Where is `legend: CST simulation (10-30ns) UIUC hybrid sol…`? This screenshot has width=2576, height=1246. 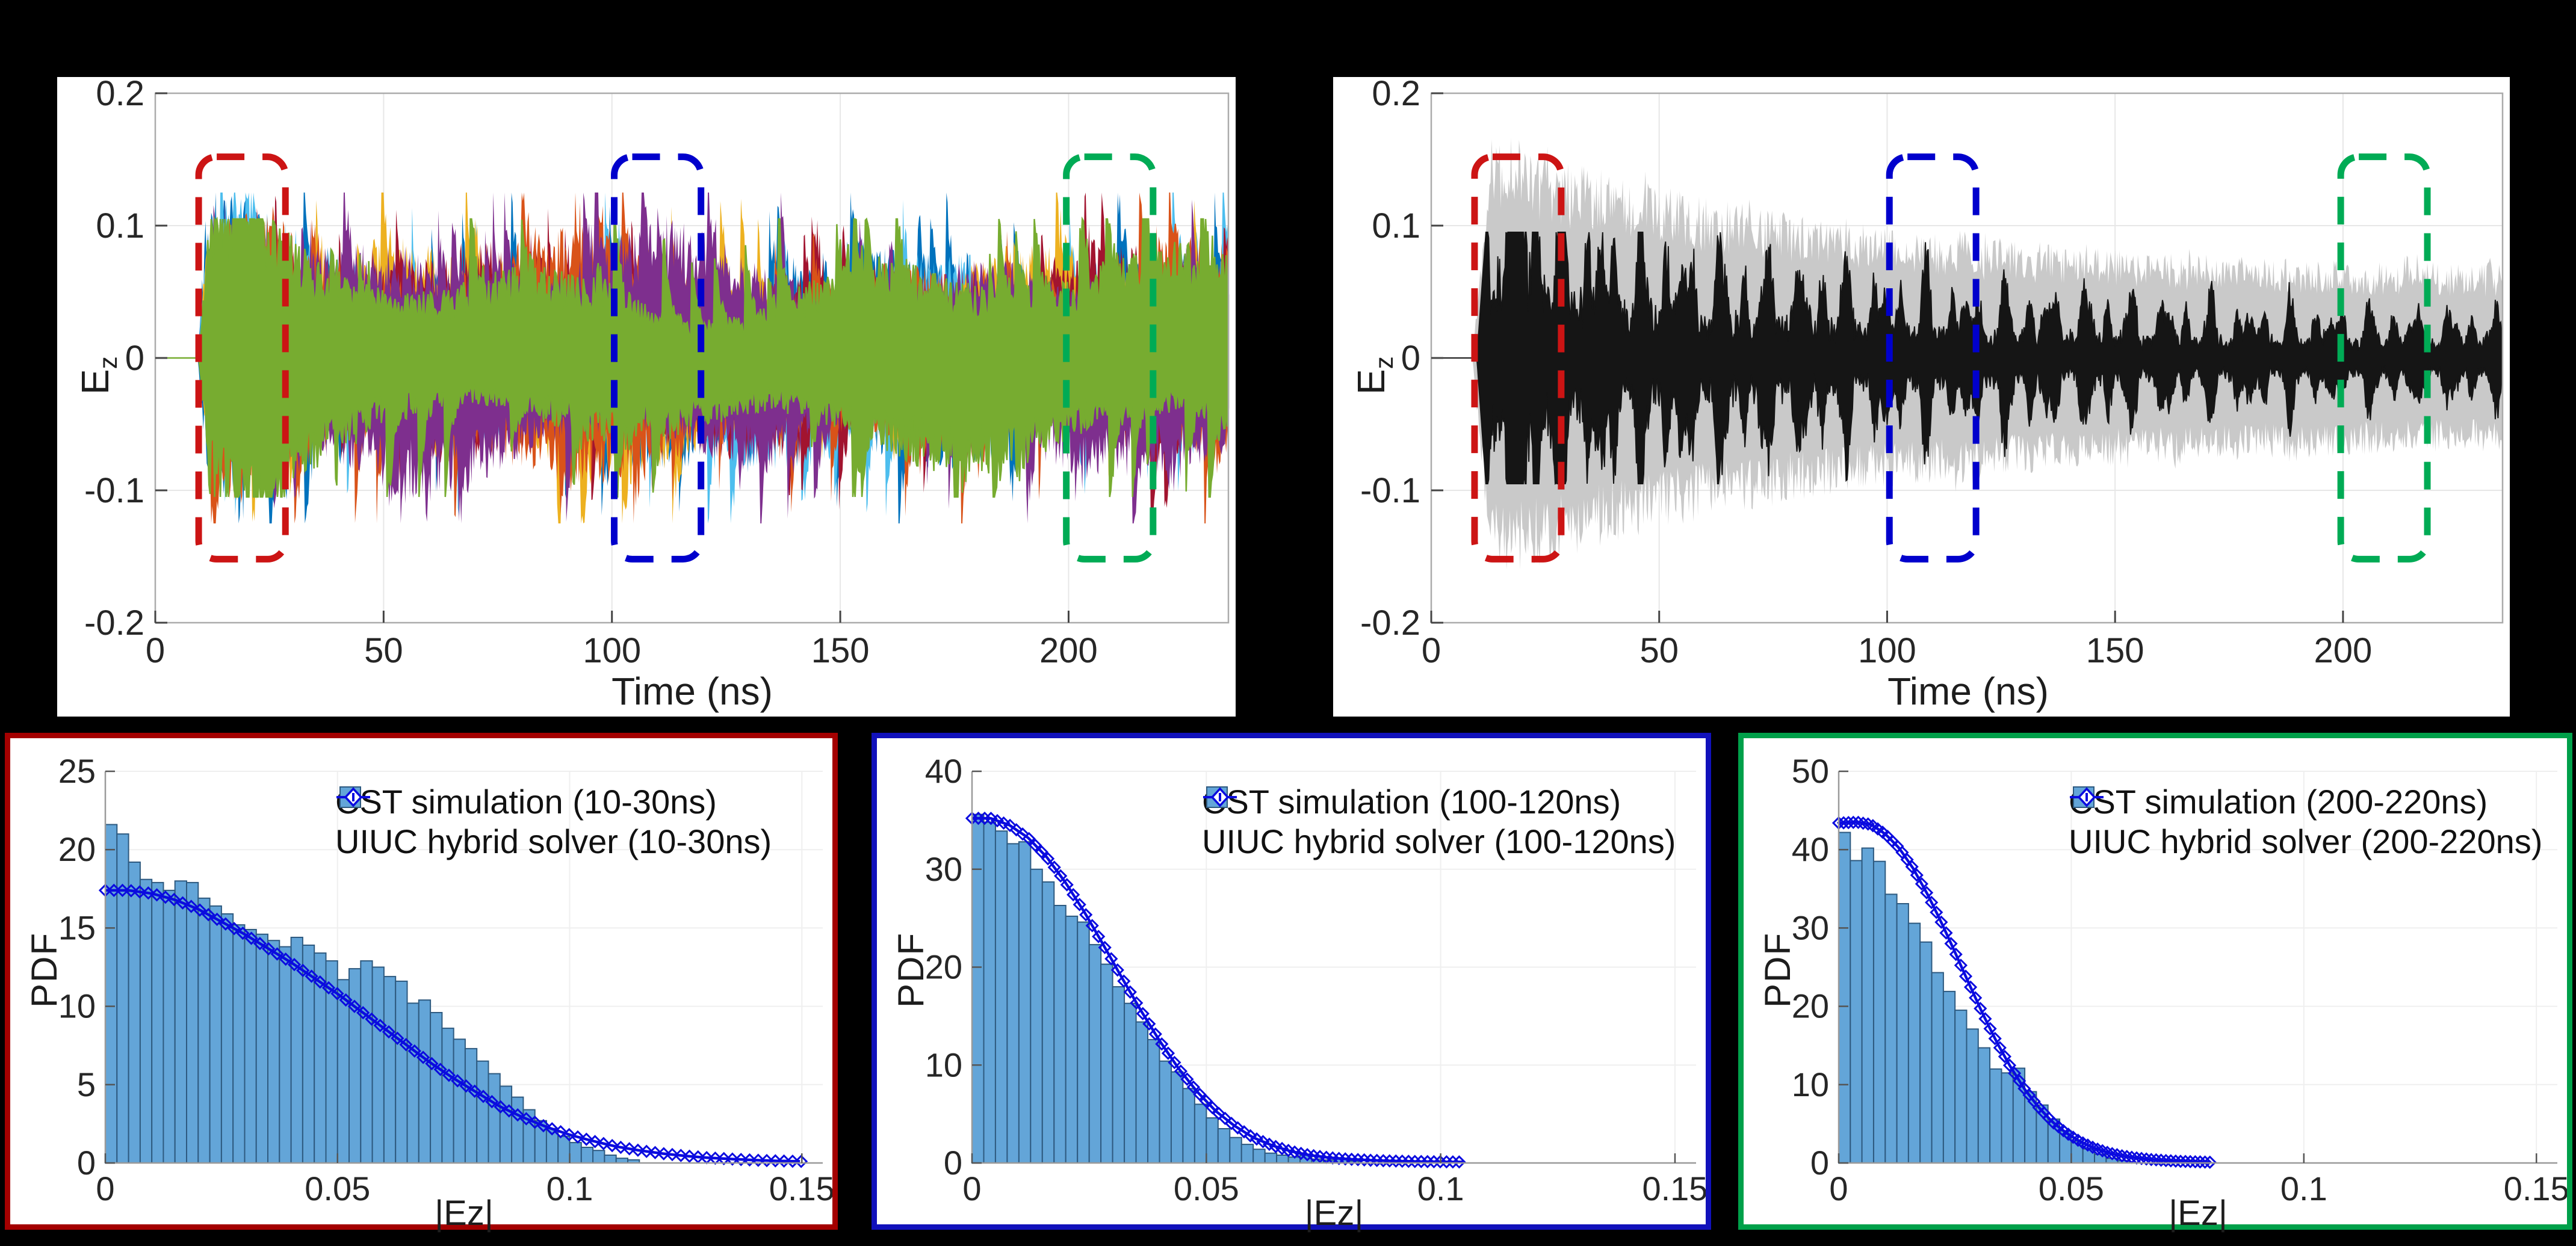 legend: CST simulation (10-30ns) UIUC hybrid sol… is located at coordinates (553, 821).